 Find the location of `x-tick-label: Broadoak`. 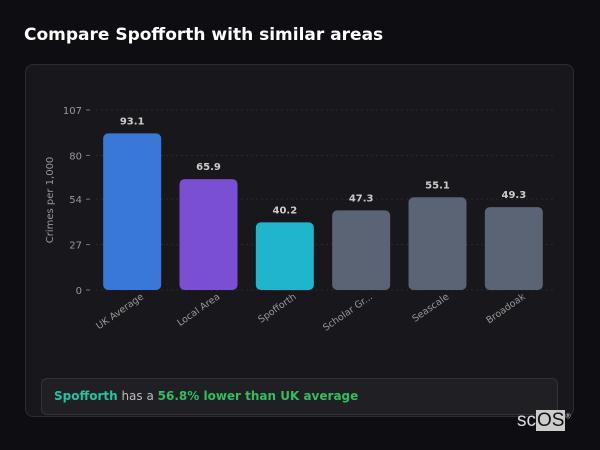

x-tick-label: Broadoak is located at coordinates (506, 308).